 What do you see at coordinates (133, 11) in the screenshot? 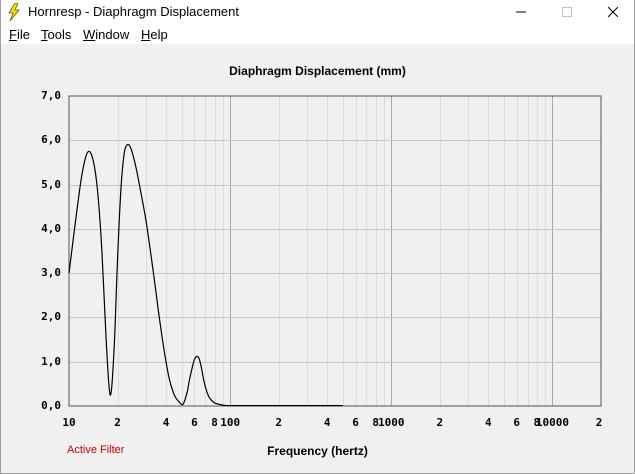
I see `window-title: Hornresp - Diaphragm Displacement` at bounding box center [133, 11].